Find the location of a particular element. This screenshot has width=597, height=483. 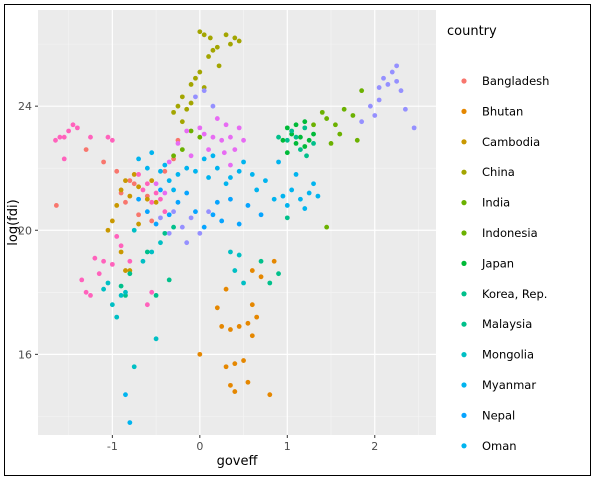

y-axis-title: log(fdi) is located at coordinates (13, 222).